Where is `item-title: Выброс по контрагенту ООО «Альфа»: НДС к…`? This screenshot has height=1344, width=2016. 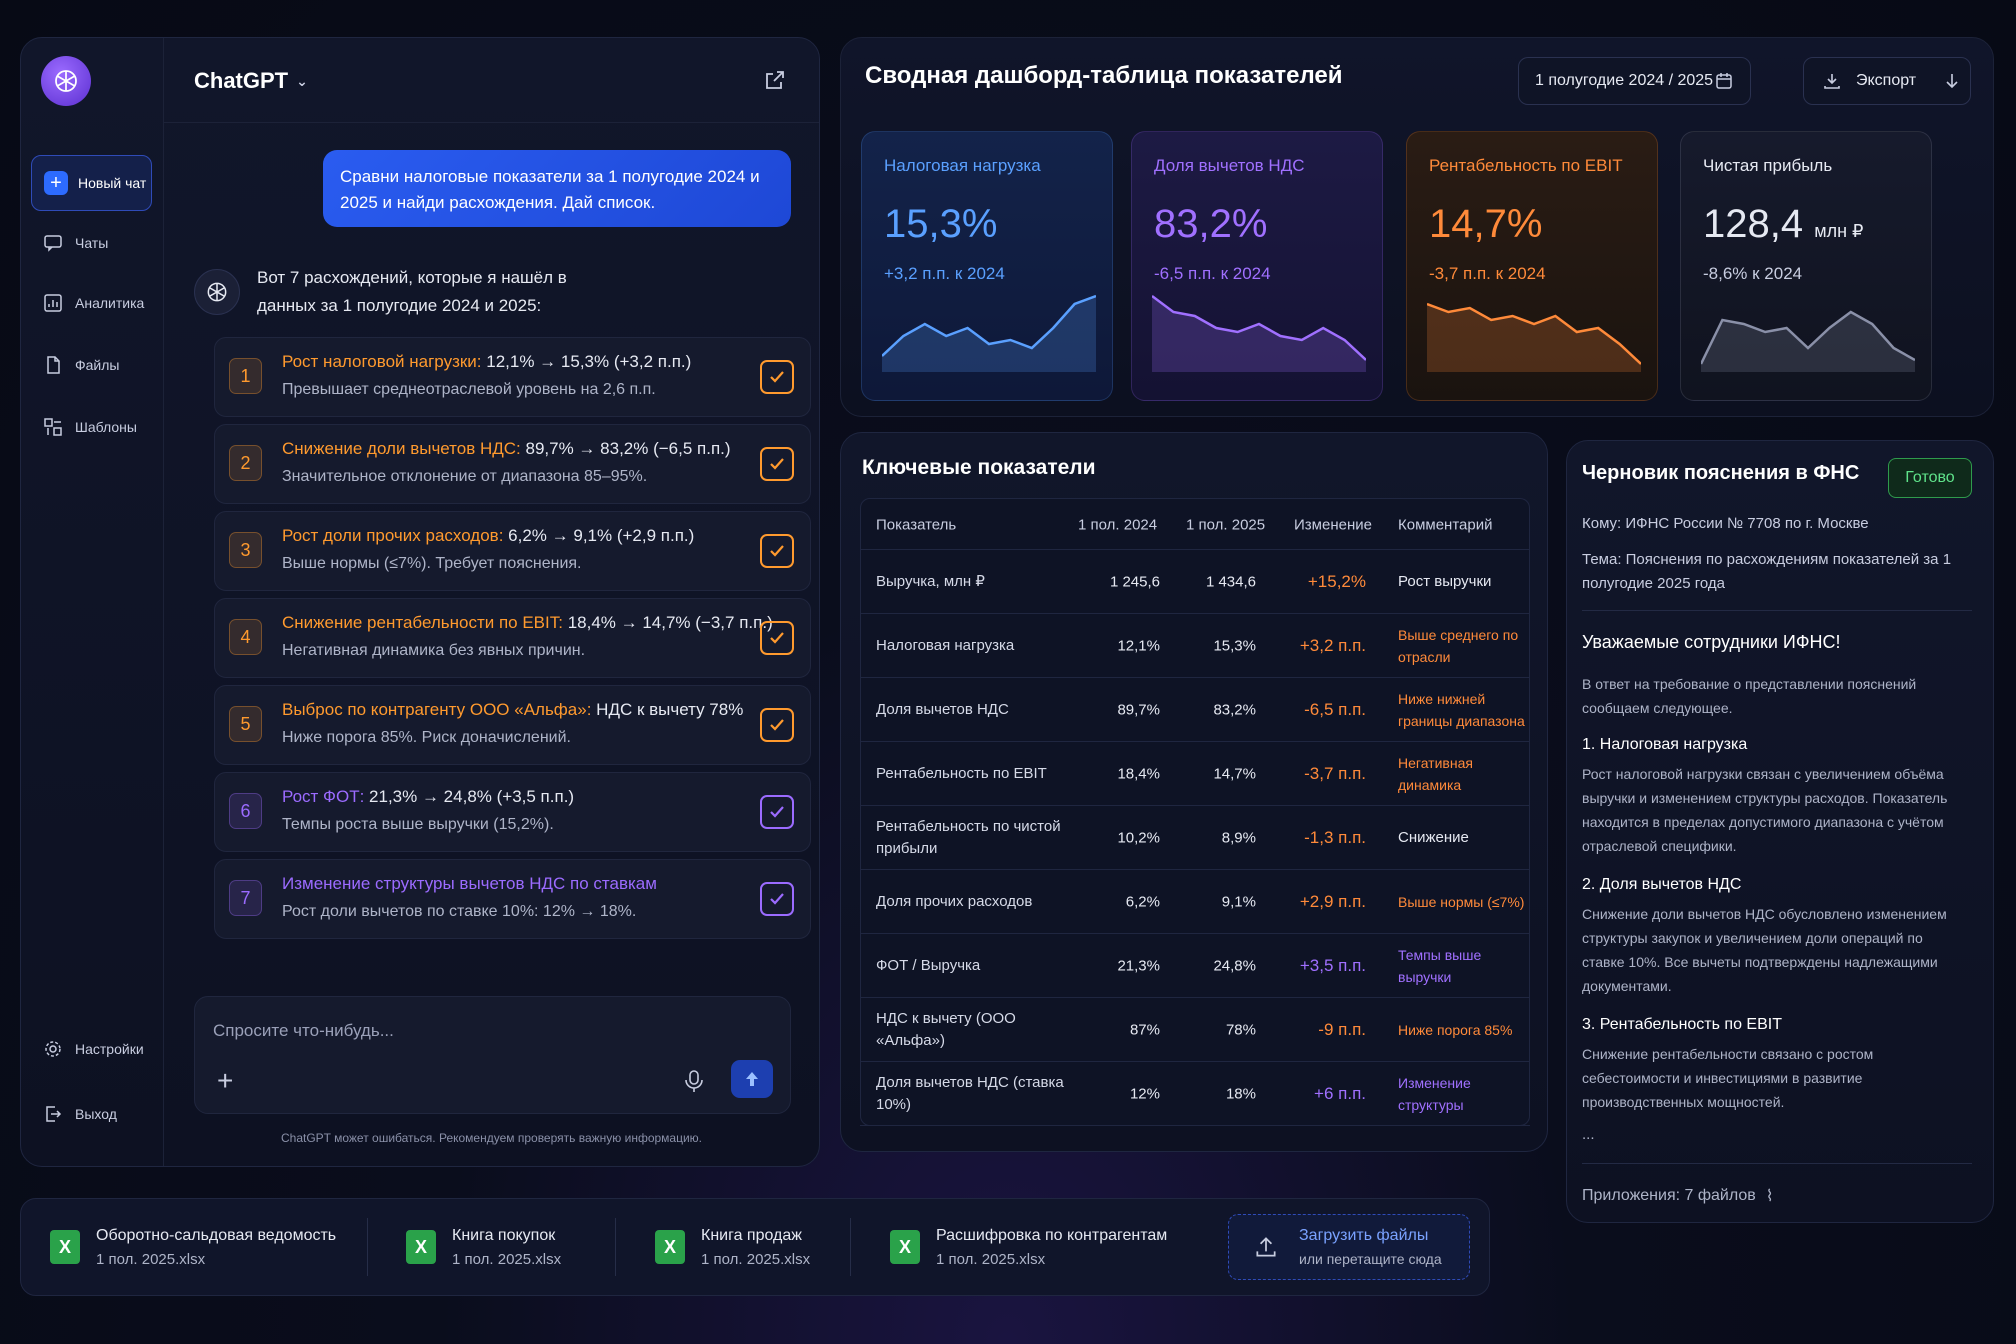 item-title: Выброс по контрагенту ООО «Альфа»: НДС к… is located at coordinates (513, 709).